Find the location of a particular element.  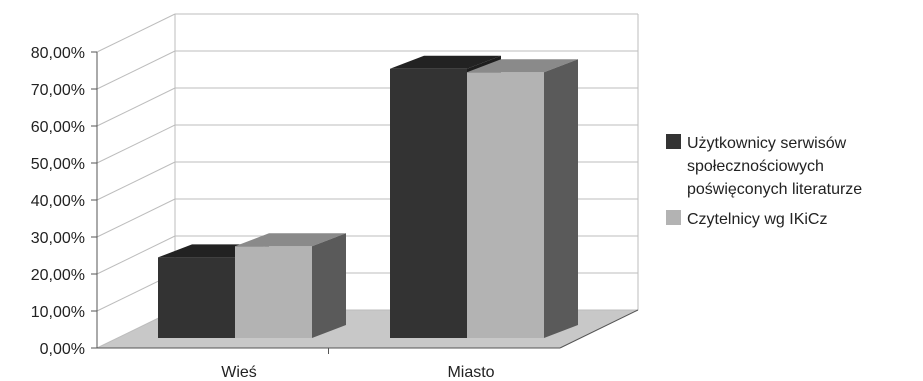

y-tick-label: 10,00% is located at coordinates (58, 312).